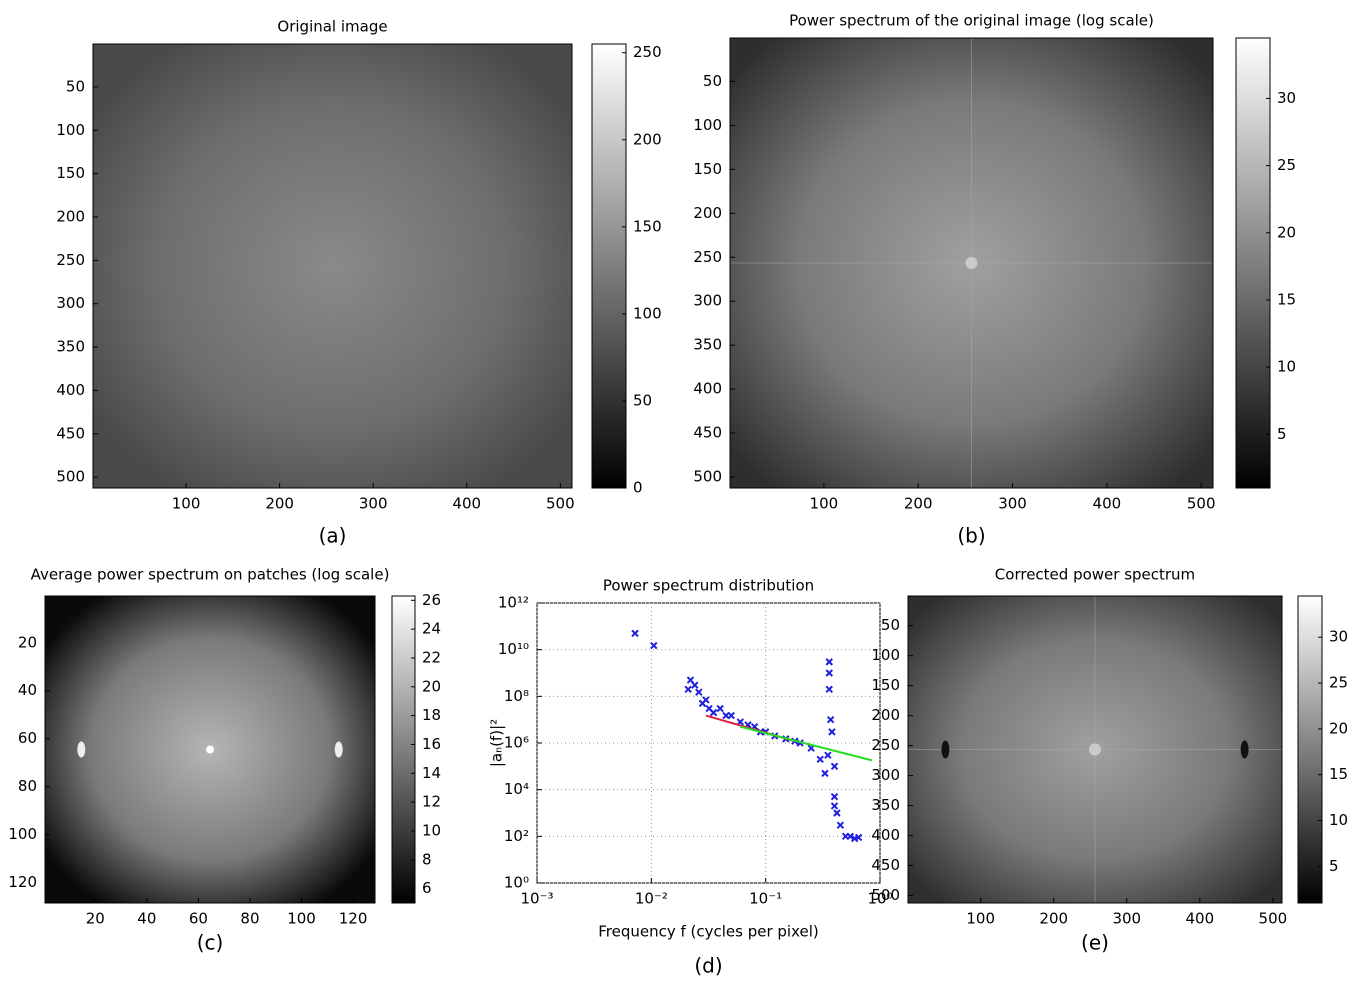 The width and height of the screenshot is (1347, 983). I want to click on colorbar-tick-label: 8, so click(427, 859).